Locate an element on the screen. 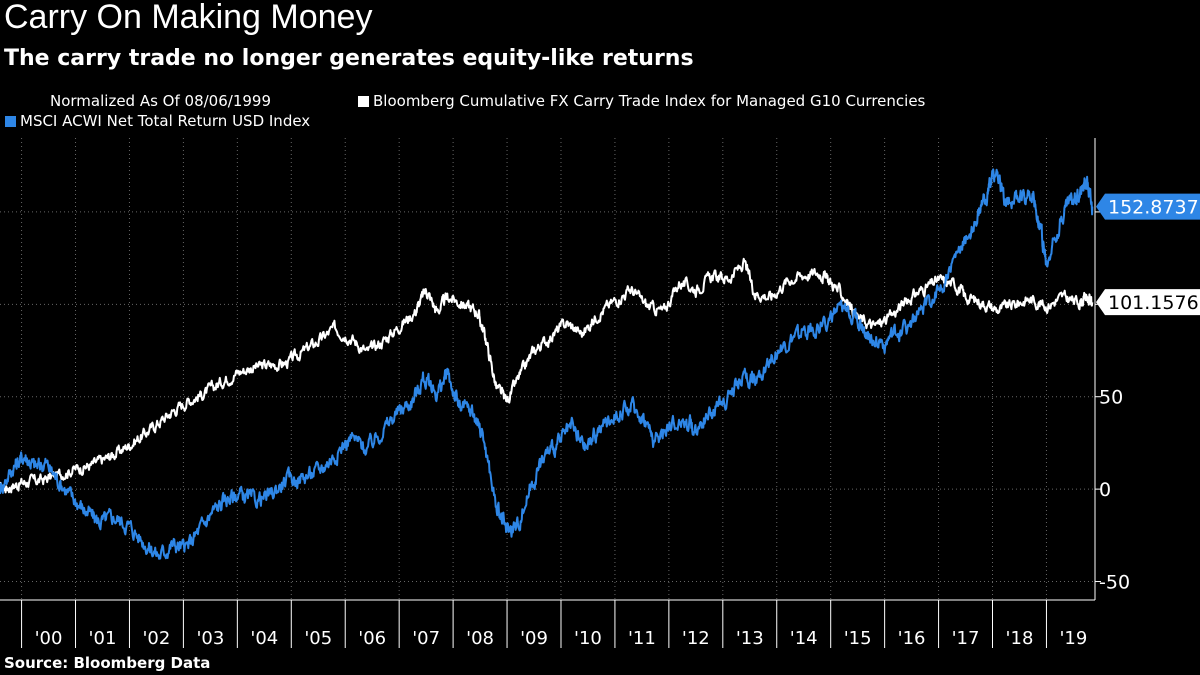  y-tick-label-1: 0 is located at coordinates (1105, 490).